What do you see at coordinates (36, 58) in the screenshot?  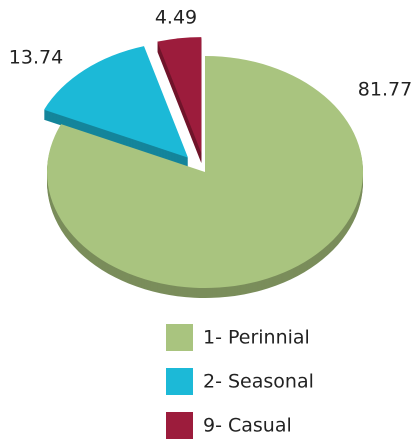 I see `data-label: 13.74` at bounding box center [36, 58].